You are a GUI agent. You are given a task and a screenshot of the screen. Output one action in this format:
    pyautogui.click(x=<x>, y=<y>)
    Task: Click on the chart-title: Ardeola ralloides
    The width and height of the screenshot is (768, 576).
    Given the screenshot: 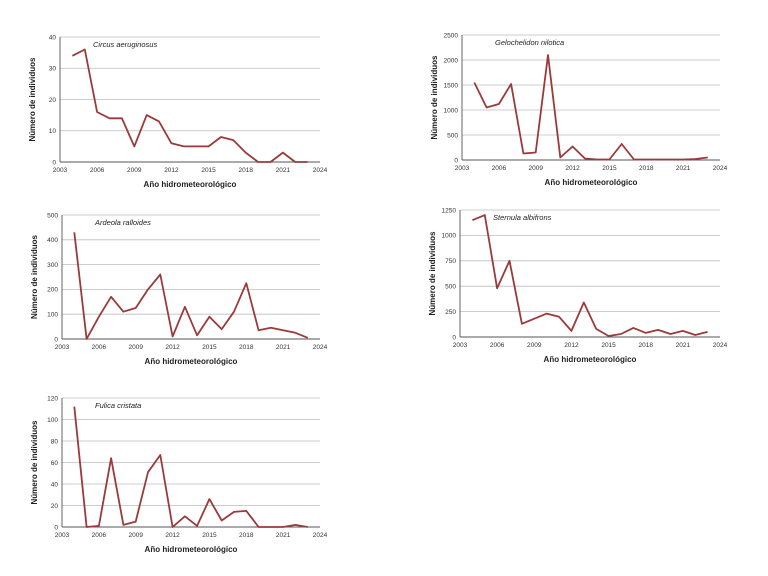 What is the action you would take?
    pyautogui.click(x=122, y=222)
    